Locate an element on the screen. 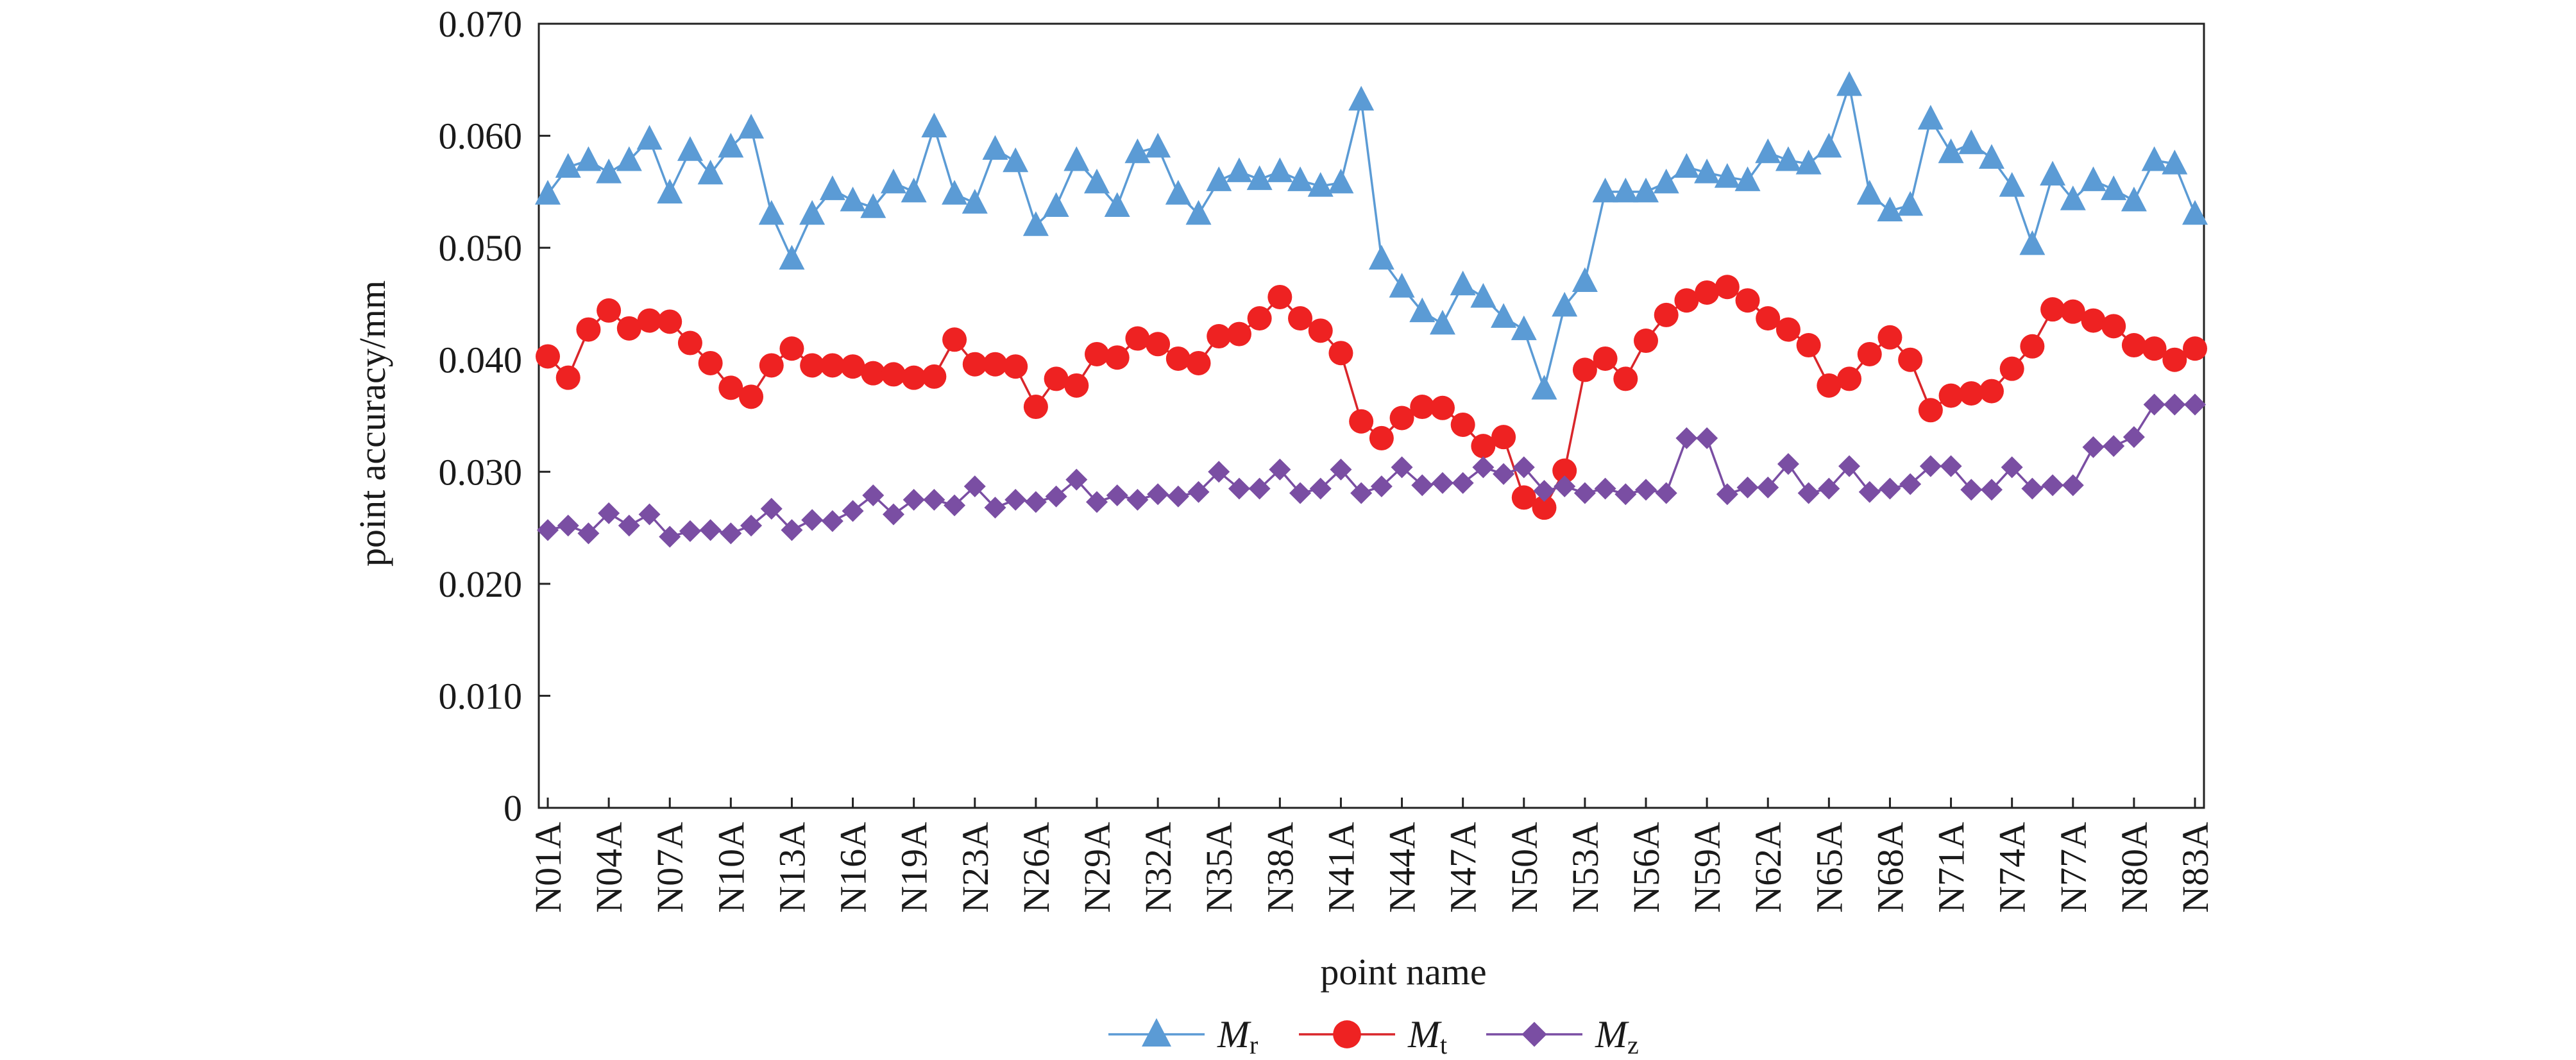 This screenshot has height=1060, width=2576. legend-marker is located at coordinates (1534, 1035).